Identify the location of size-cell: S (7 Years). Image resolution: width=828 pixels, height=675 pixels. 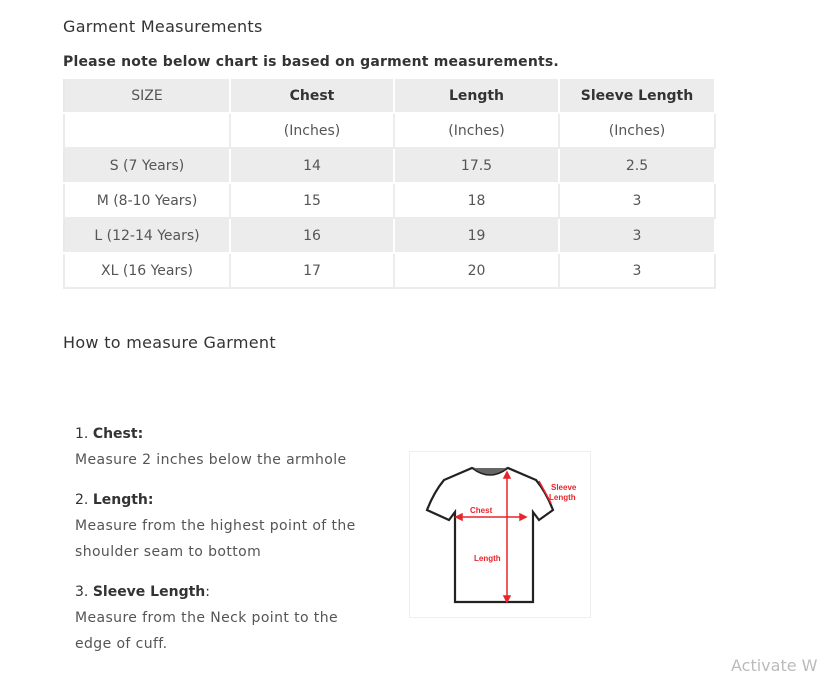
(147, 165).